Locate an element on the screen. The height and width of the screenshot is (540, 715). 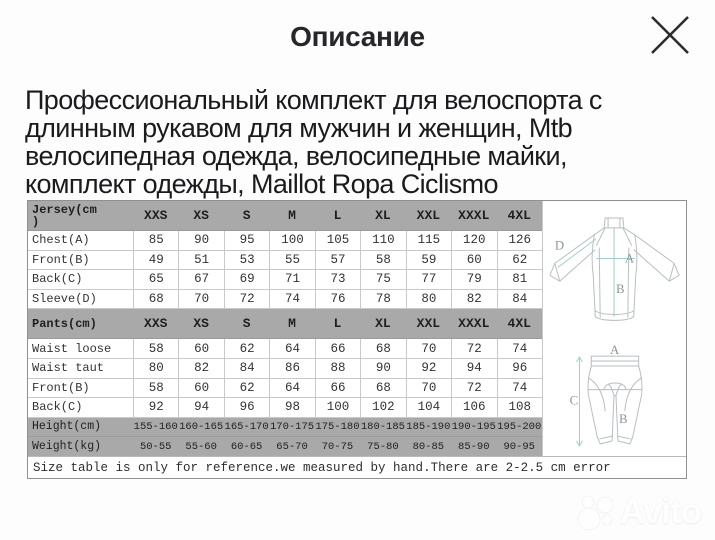
value-cell: 185-190 is located at coordinates (428, 427).